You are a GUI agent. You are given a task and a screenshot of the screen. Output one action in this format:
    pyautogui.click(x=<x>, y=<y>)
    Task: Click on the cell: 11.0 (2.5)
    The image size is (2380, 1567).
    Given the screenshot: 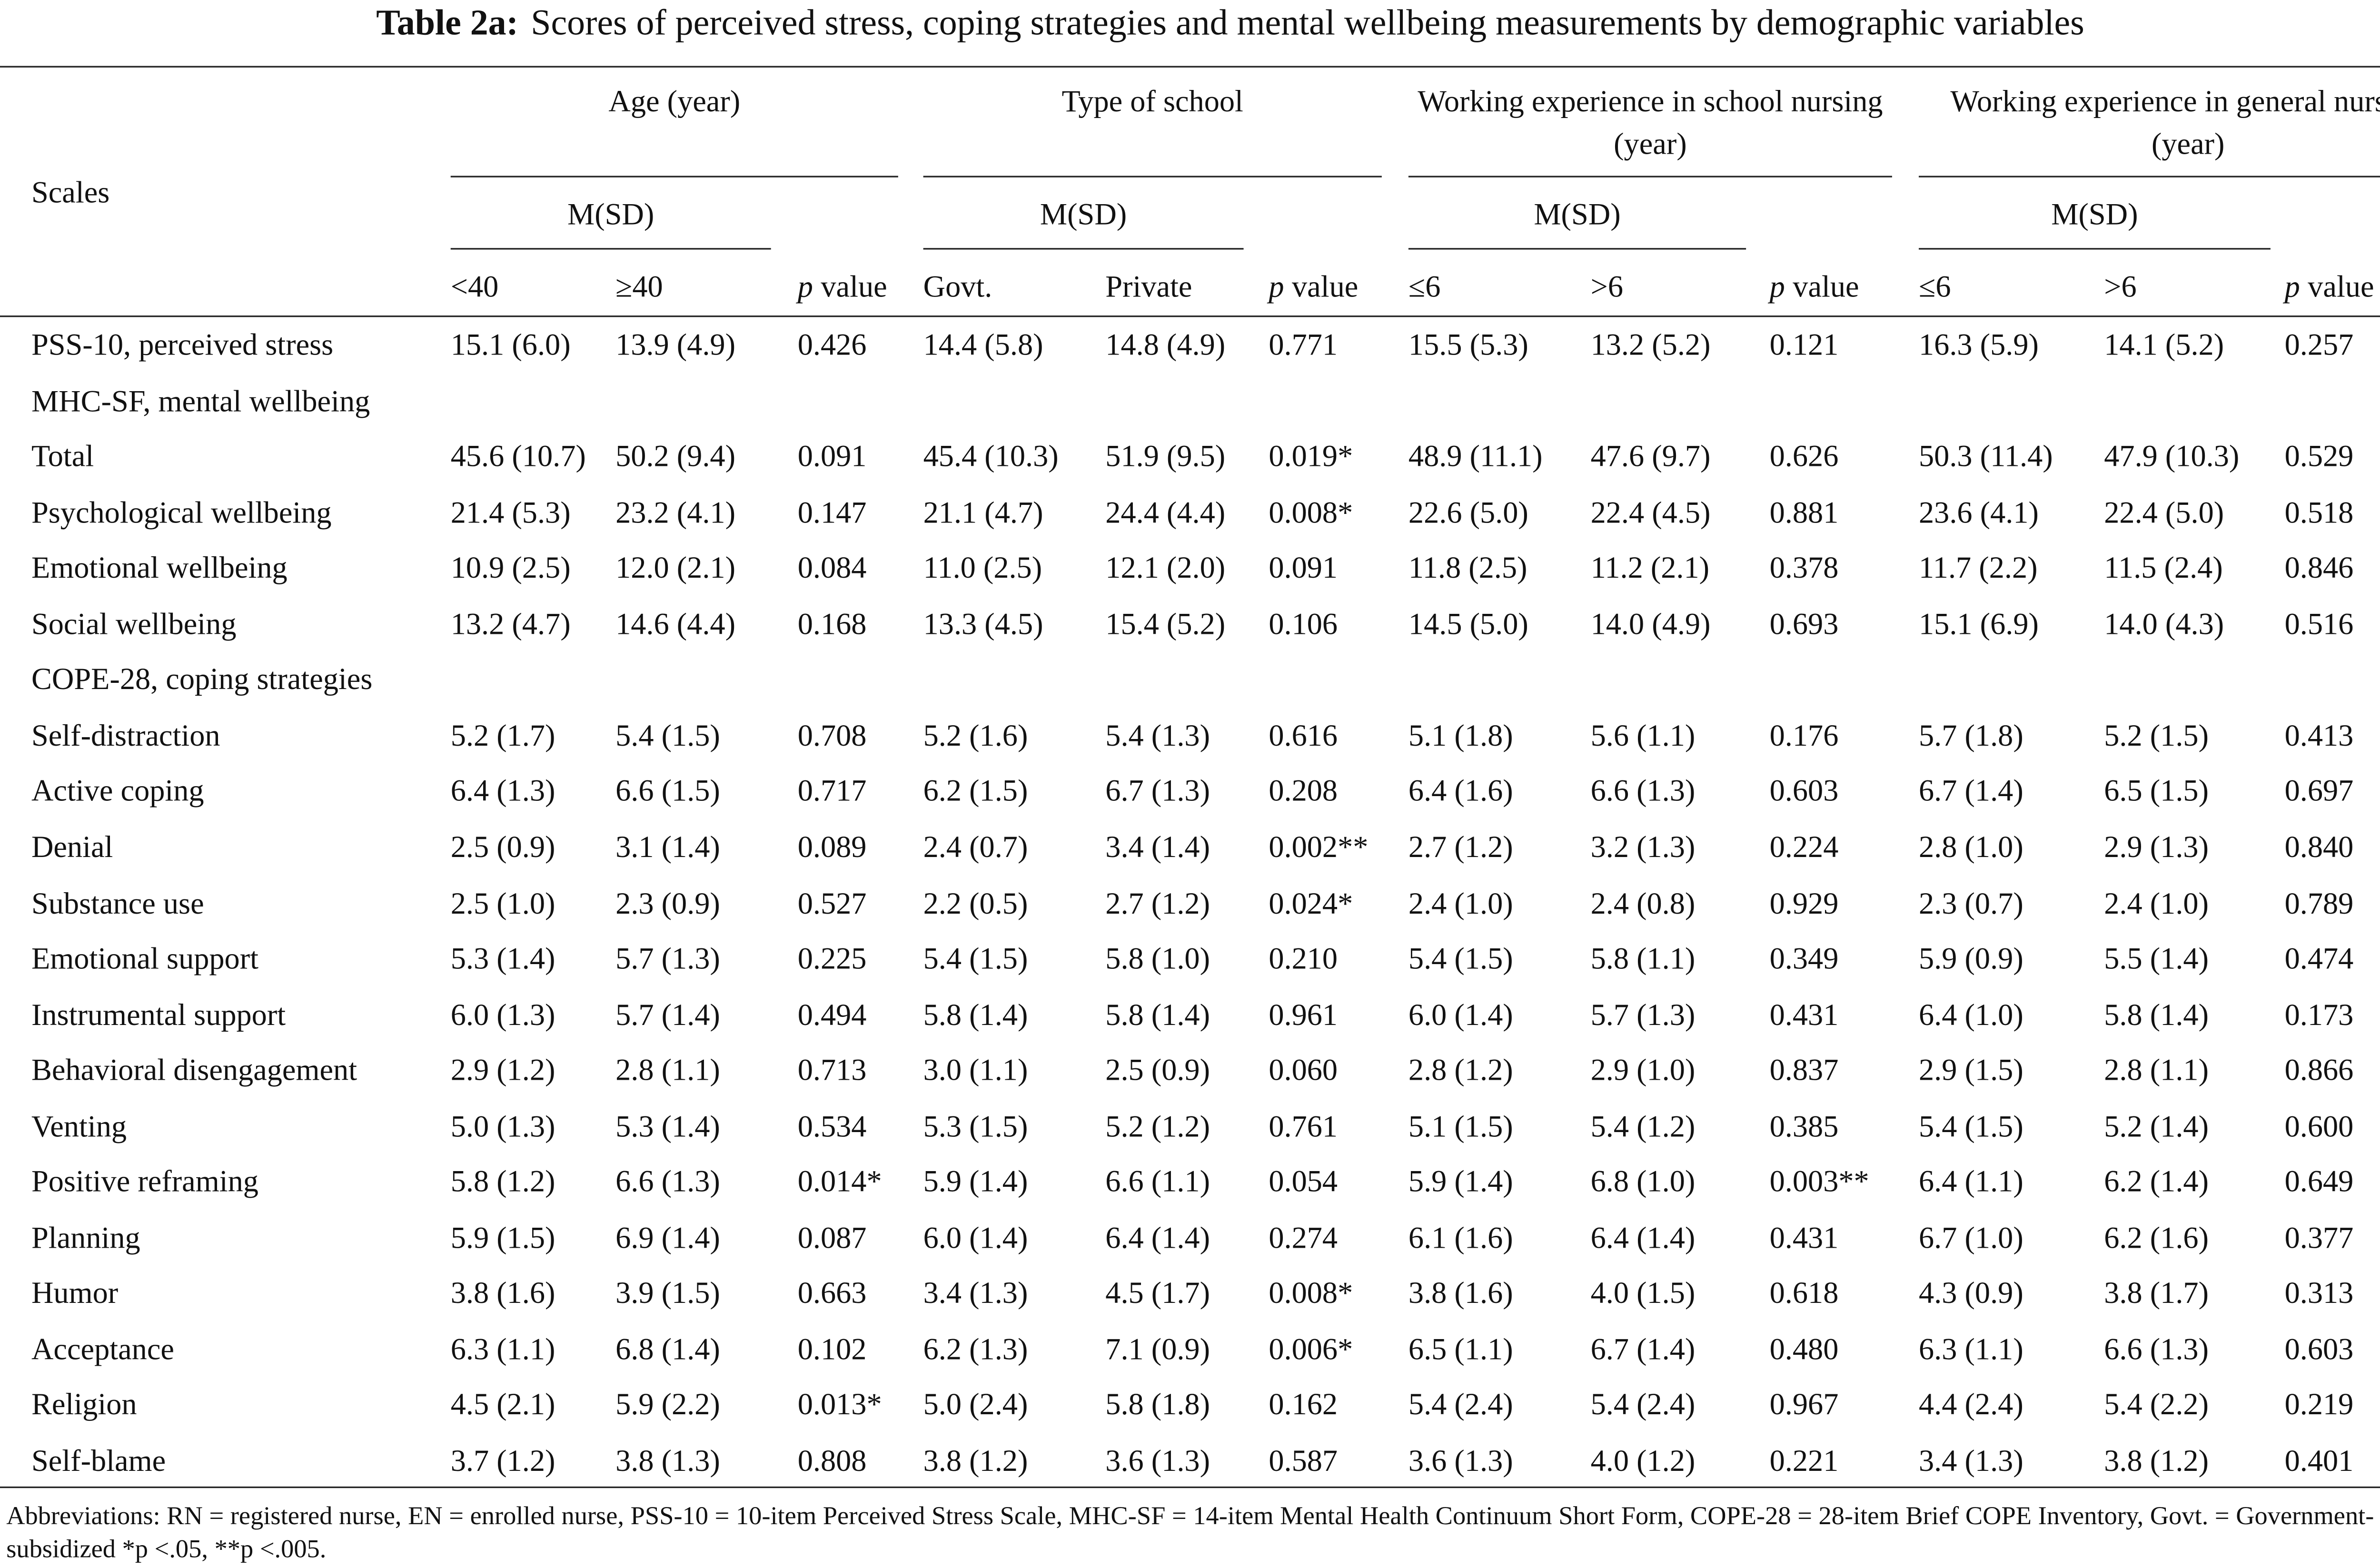 What is the action you would take?
    pyautogui.click(x=982, y=569)
    